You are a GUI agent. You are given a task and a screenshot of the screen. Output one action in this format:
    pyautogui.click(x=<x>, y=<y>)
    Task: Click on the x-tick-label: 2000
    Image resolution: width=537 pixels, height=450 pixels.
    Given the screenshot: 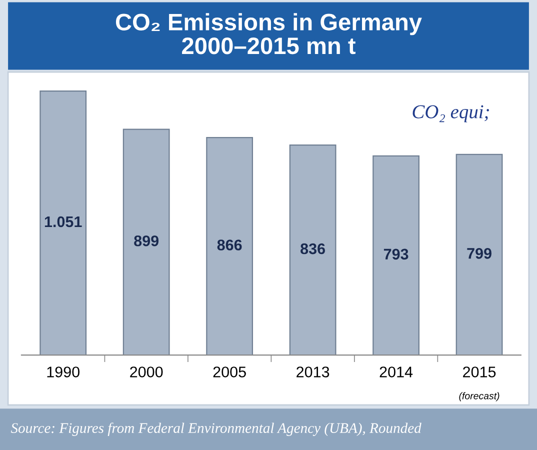 What is the action you would take?
    pyautogui.click(x=146, y=372)
    